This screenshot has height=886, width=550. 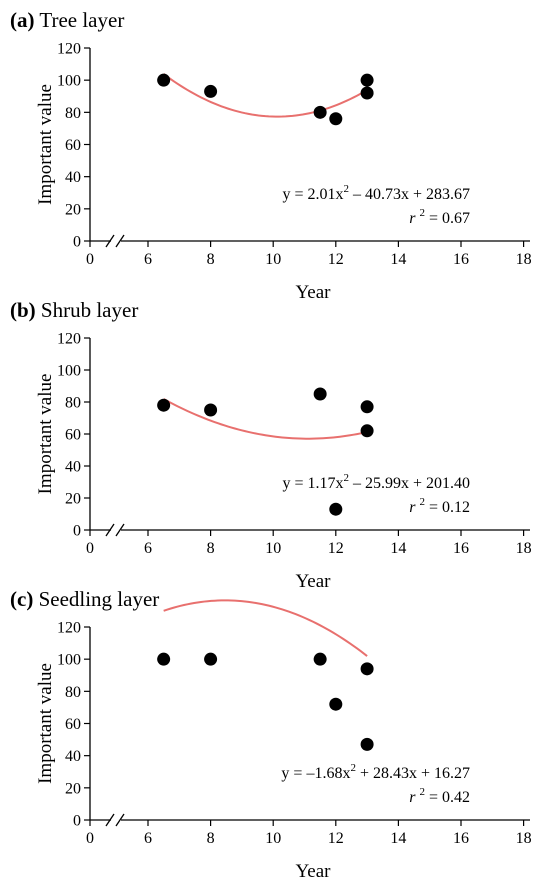 What do you see at coordinates (439, 796) in the screenshot?
I see `r-squared: r 2 = 0.42` at bounding box center [439, 796].